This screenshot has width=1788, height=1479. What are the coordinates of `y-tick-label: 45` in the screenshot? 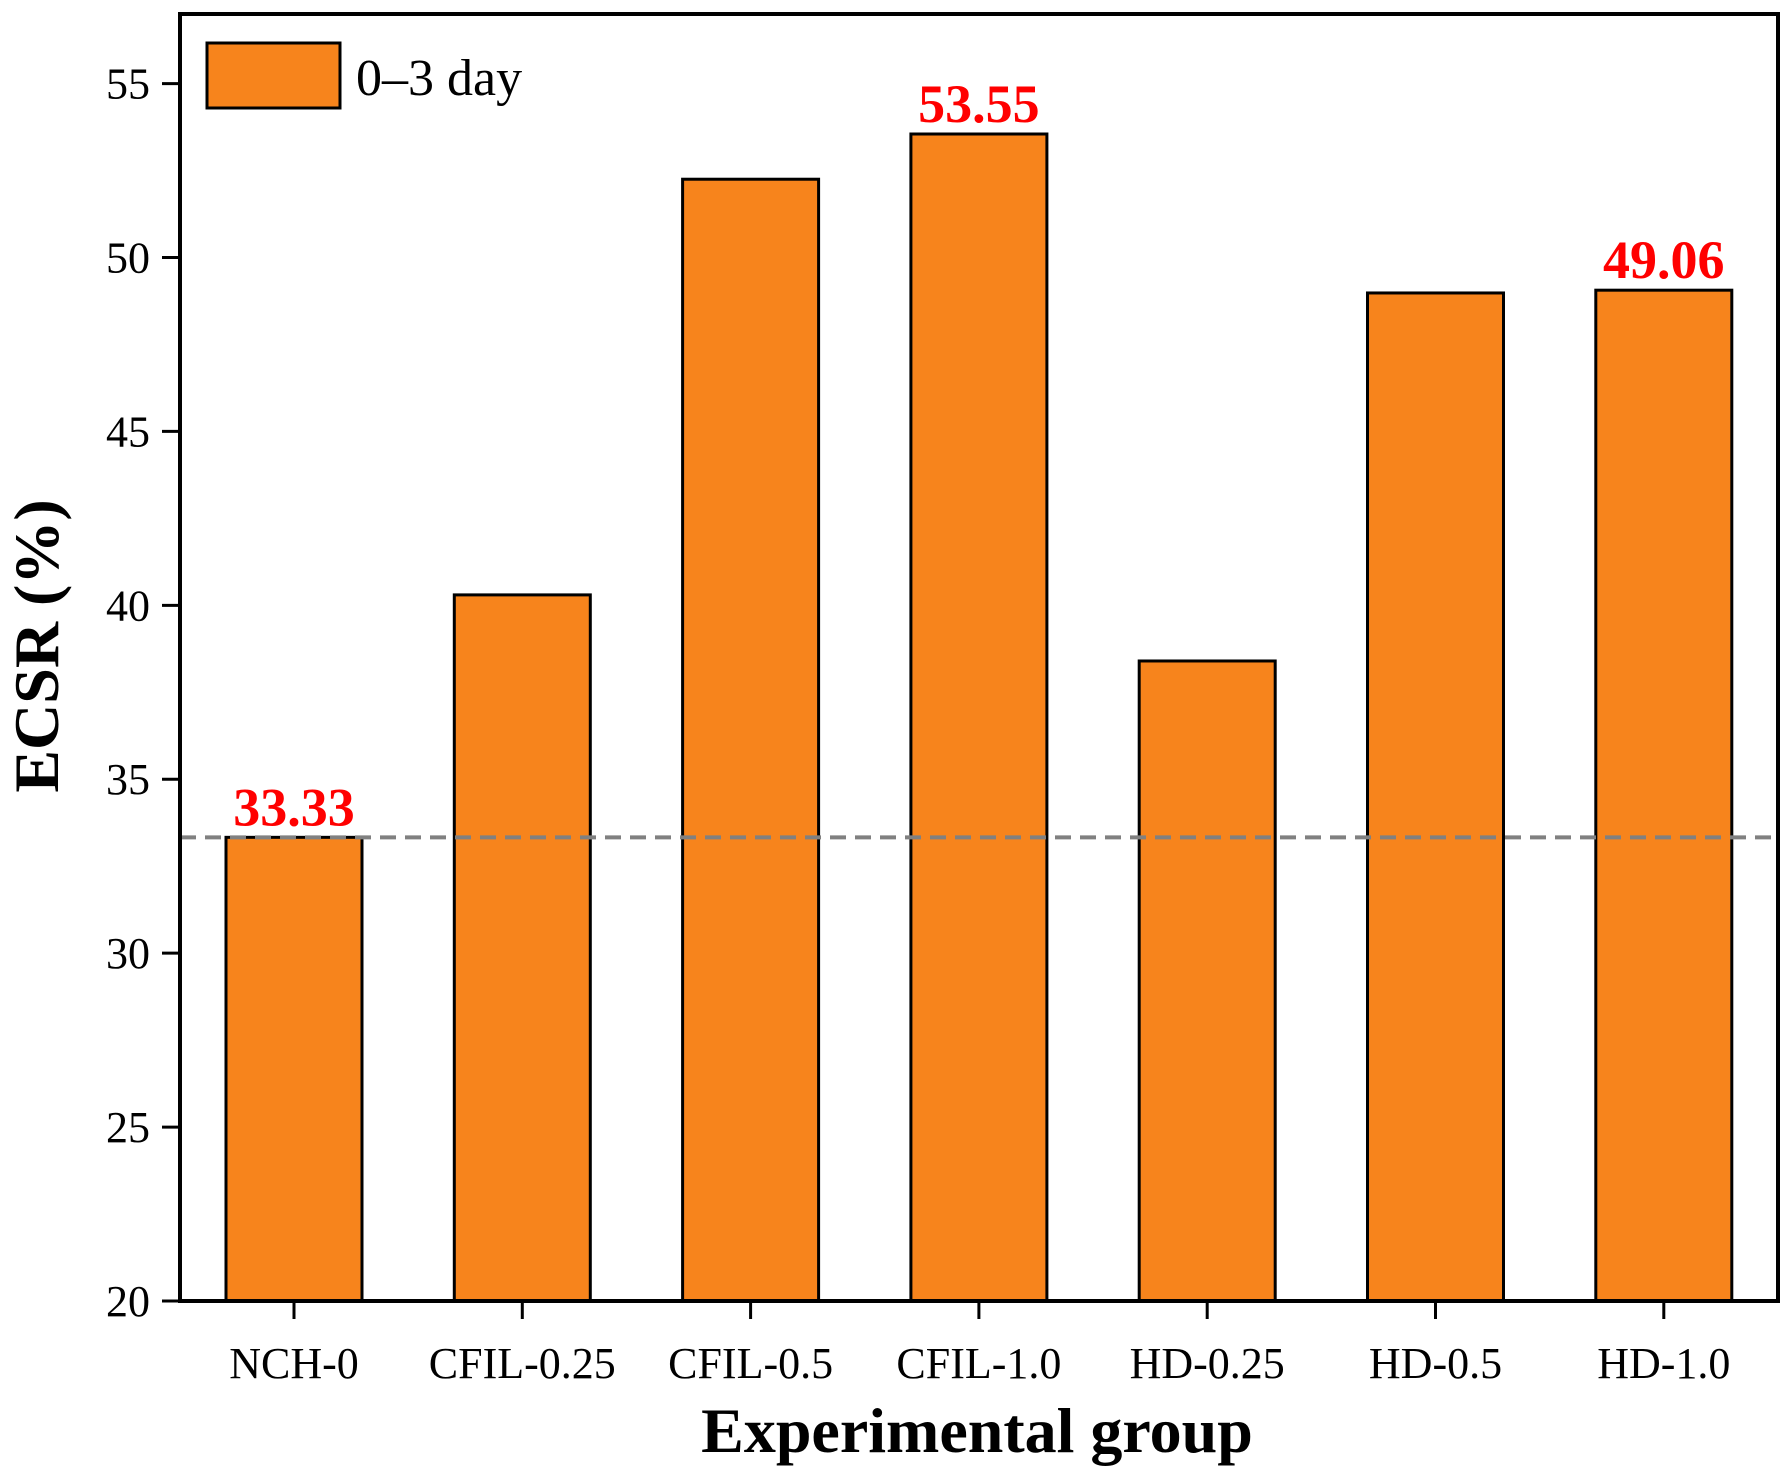 It's located at (128, 431).